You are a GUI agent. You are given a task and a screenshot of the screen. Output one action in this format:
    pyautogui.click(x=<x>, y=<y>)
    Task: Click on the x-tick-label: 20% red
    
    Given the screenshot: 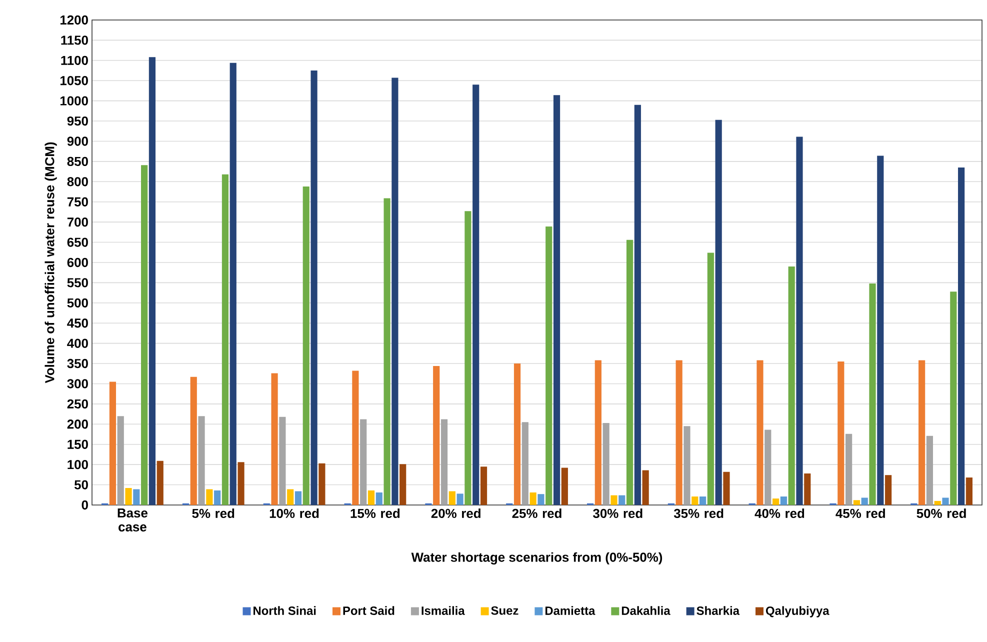 What is the action you would take?
    pyautogui.click(x=455, y=513)
    